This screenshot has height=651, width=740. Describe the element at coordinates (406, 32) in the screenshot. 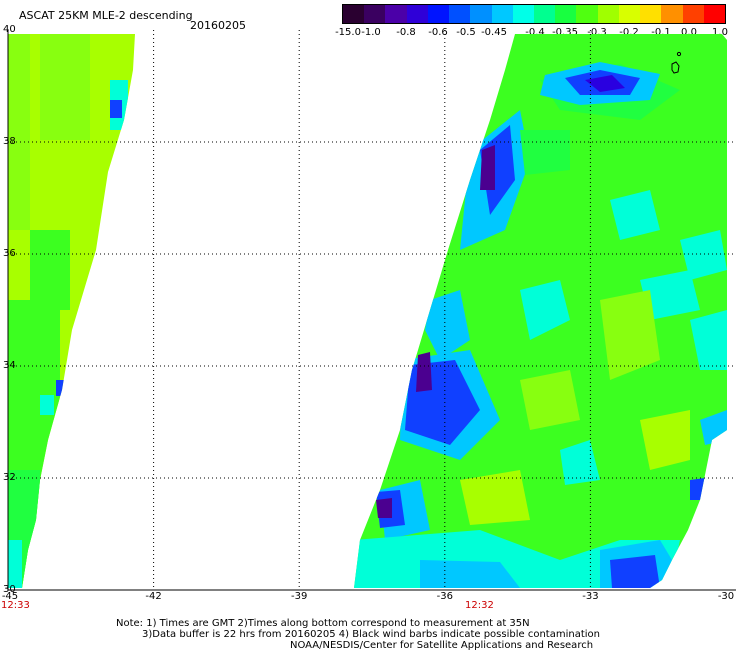

I see `legend-tick-label: -0.8` at that location.